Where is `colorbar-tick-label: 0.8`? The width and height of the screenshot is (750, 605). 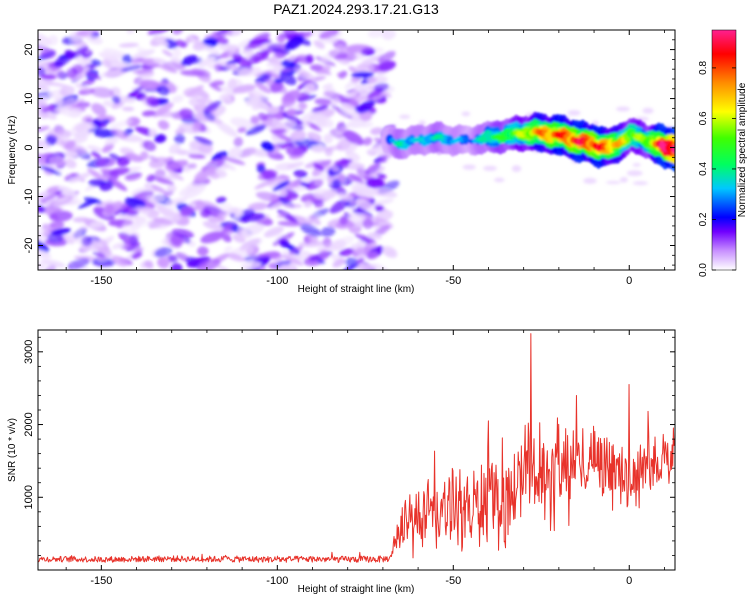 colorbar-tick-label: 0.8 is located at coordinates (703, 68).